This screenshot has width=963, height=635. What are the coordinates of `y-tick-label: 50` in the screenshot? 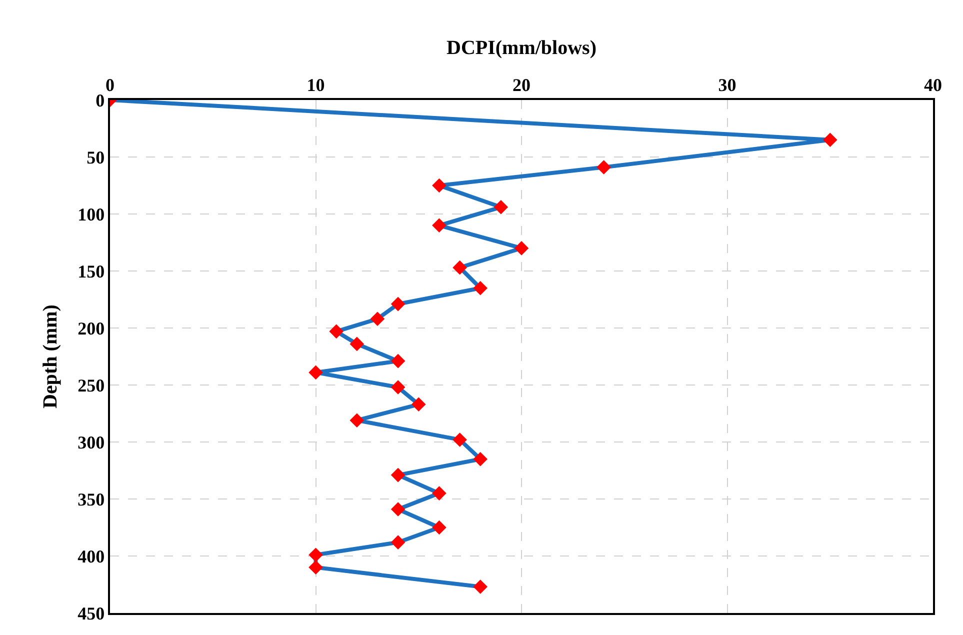 It's located at (95, 157).